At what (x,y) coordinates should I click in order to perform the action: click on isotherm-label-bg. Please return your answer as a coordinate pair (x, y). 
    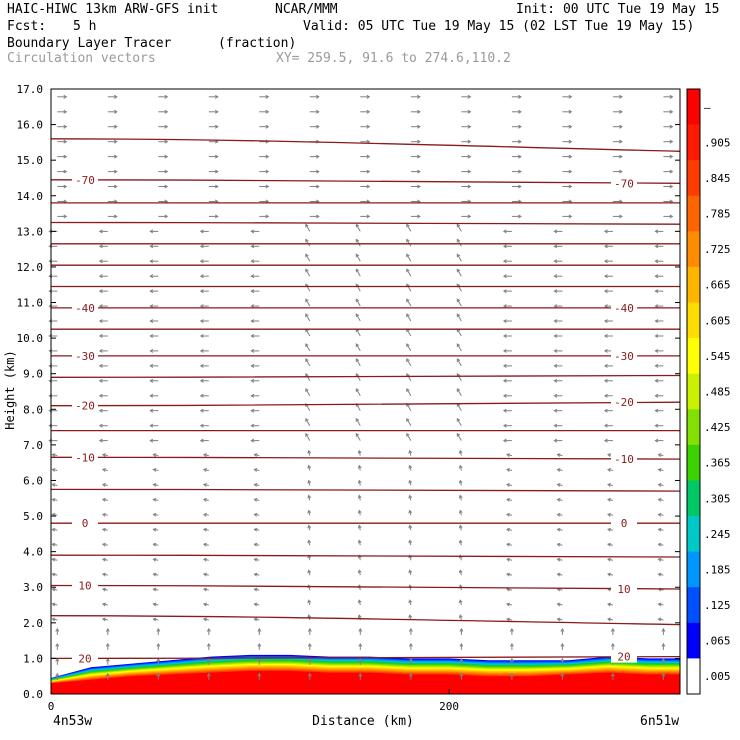
    Looking at the image, I should click on (85, 658).